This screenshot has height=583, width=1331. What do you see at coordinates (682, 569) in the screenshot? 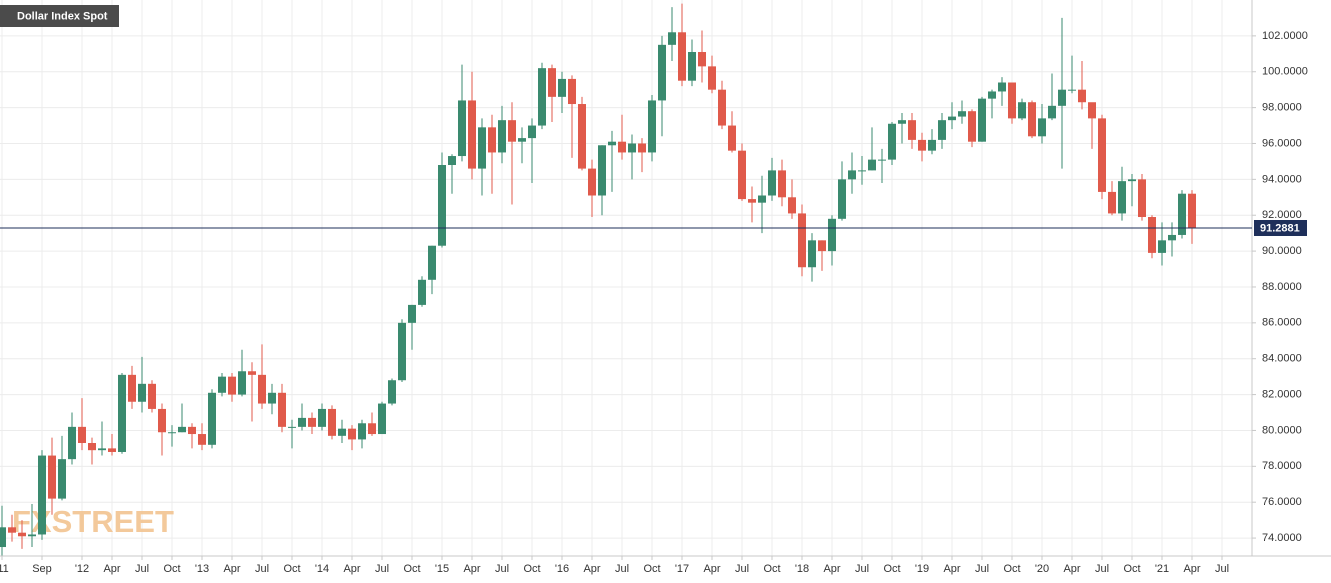
I see `x-tick-label: '17` at bounding box center [682, 569].